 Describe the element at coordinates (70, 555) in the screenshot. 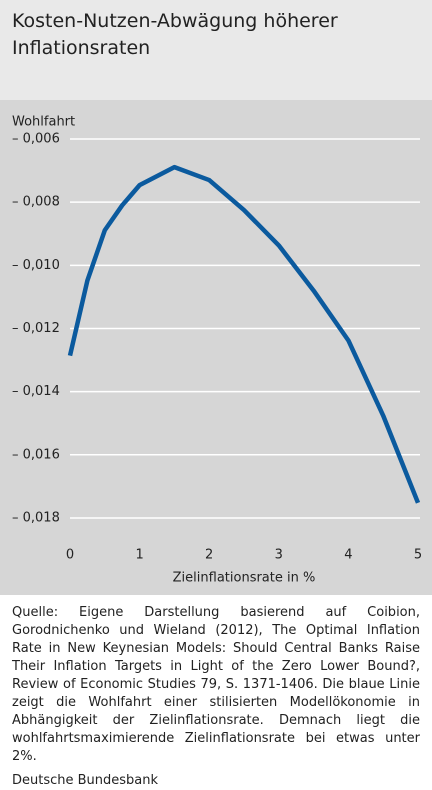

I see `x-tick-label: 0` at that location.